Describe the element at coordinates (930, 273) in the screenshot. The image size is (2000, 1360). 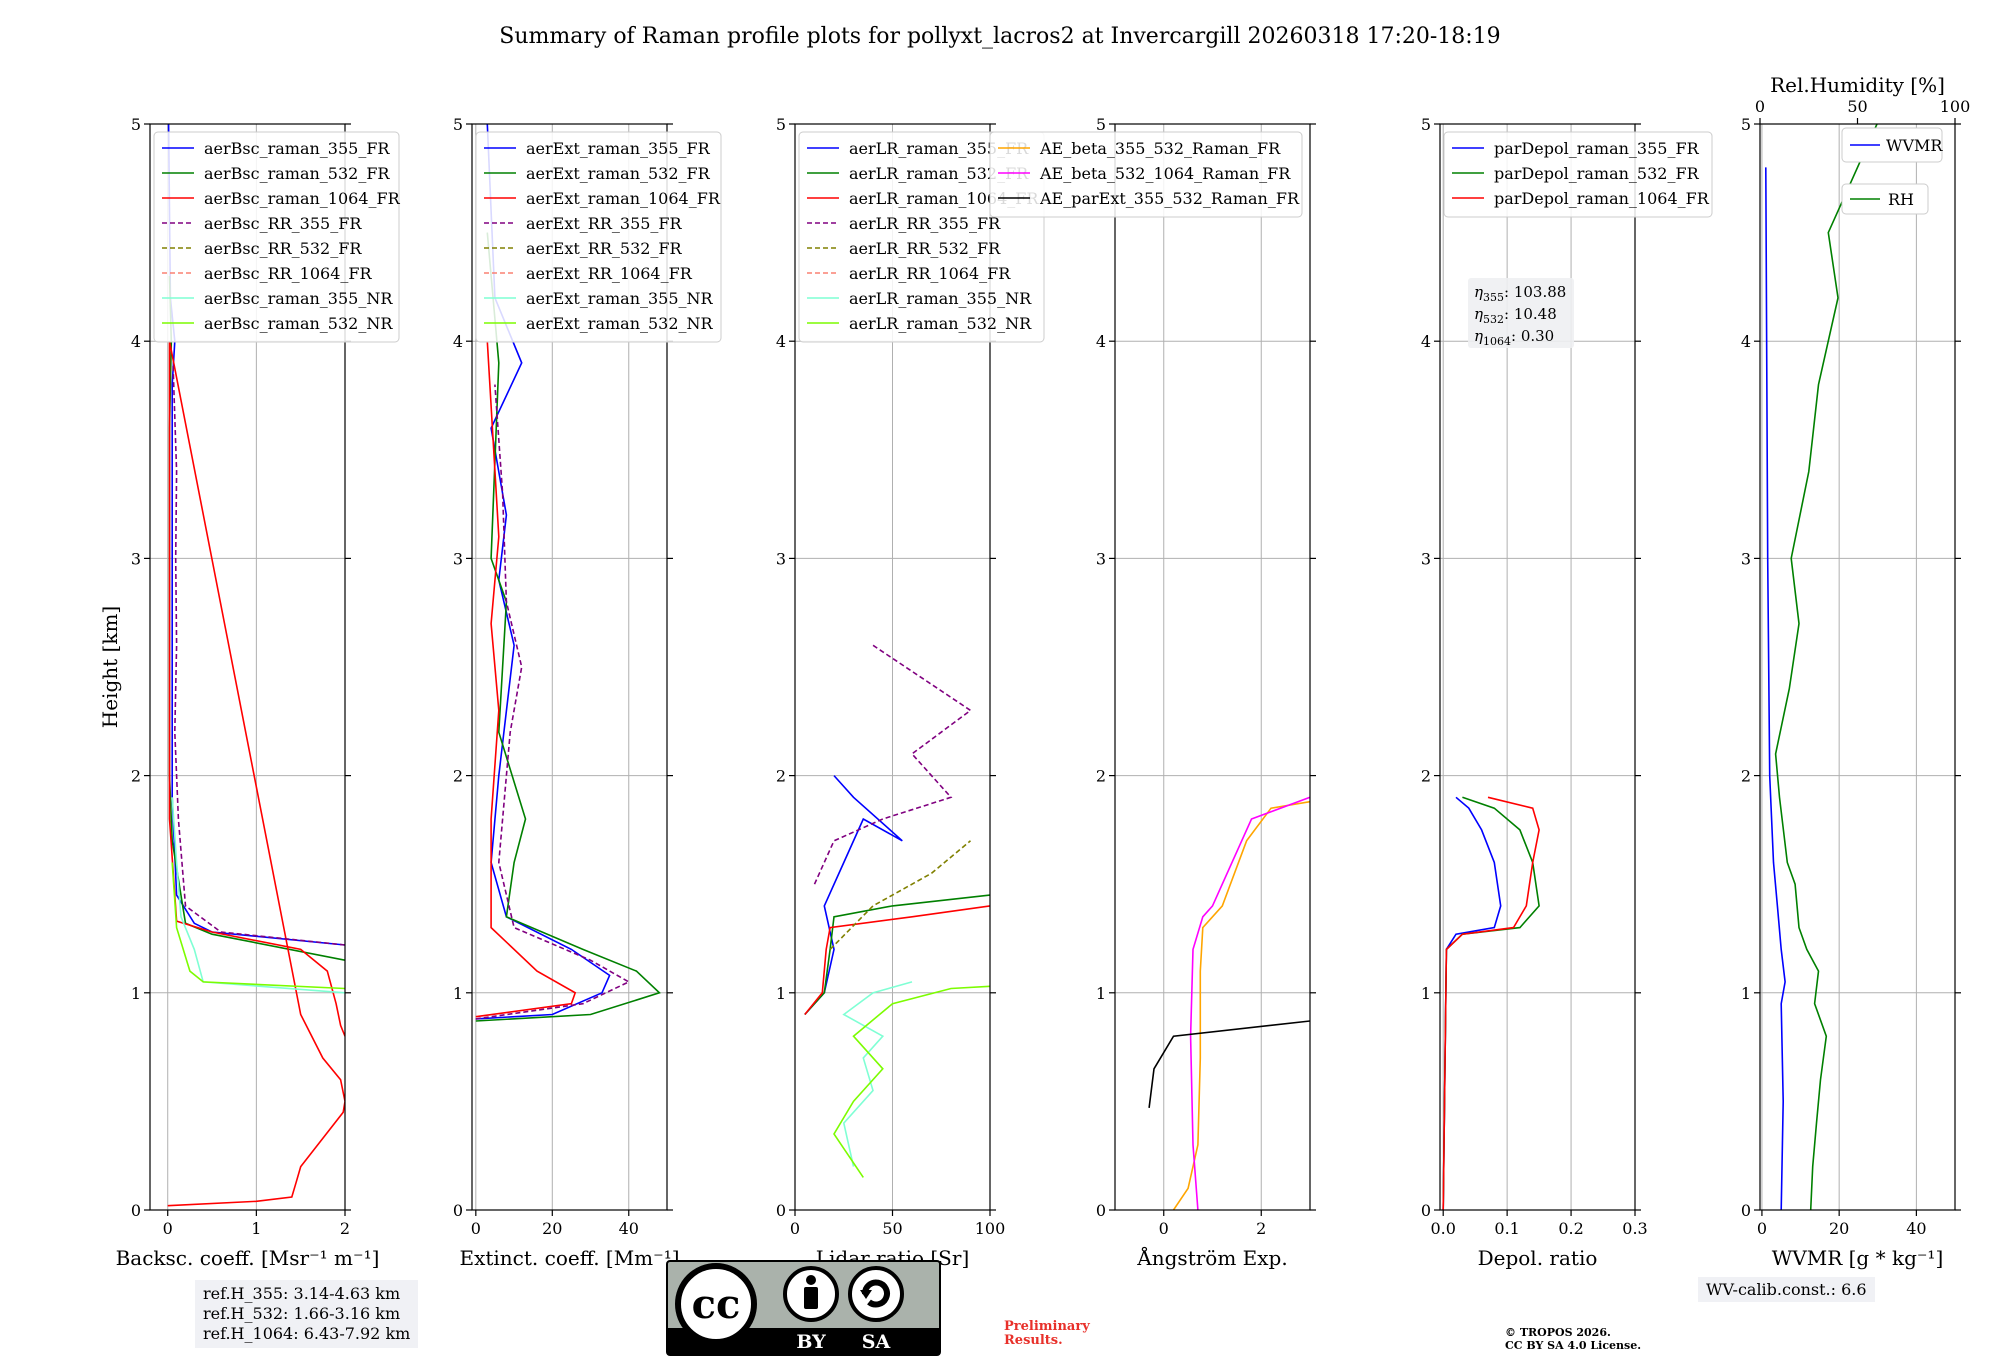
I see `legend-entry: aerLR_RR_1064_FR` at that location.